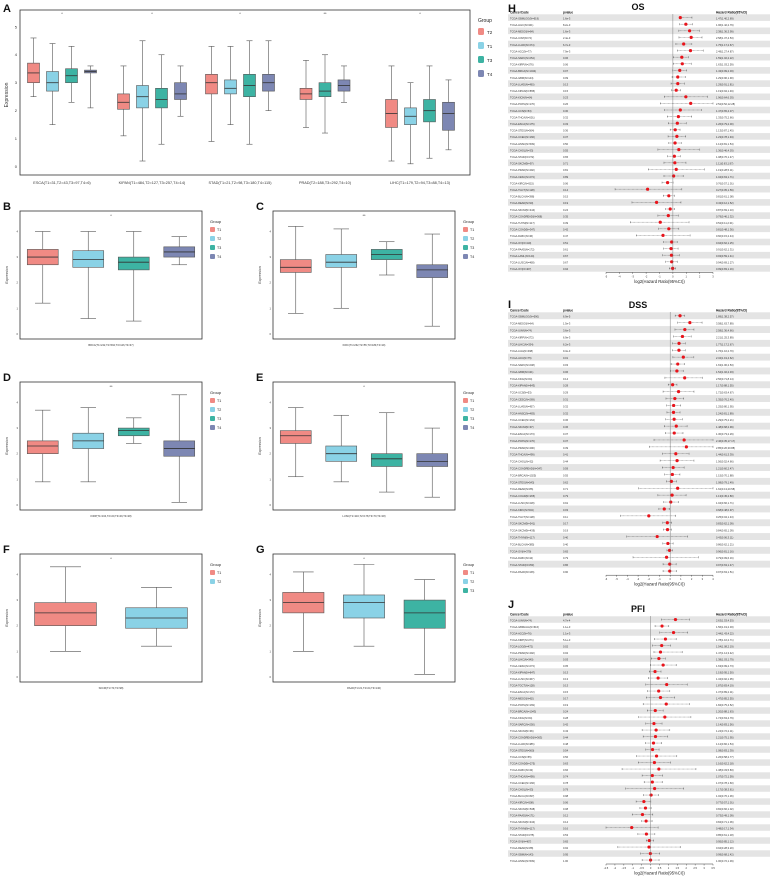 The width and height of the screenshot is (771, 895). I want to click on cancer-code: TCGA-UCS(N=53), so click(521, 111).